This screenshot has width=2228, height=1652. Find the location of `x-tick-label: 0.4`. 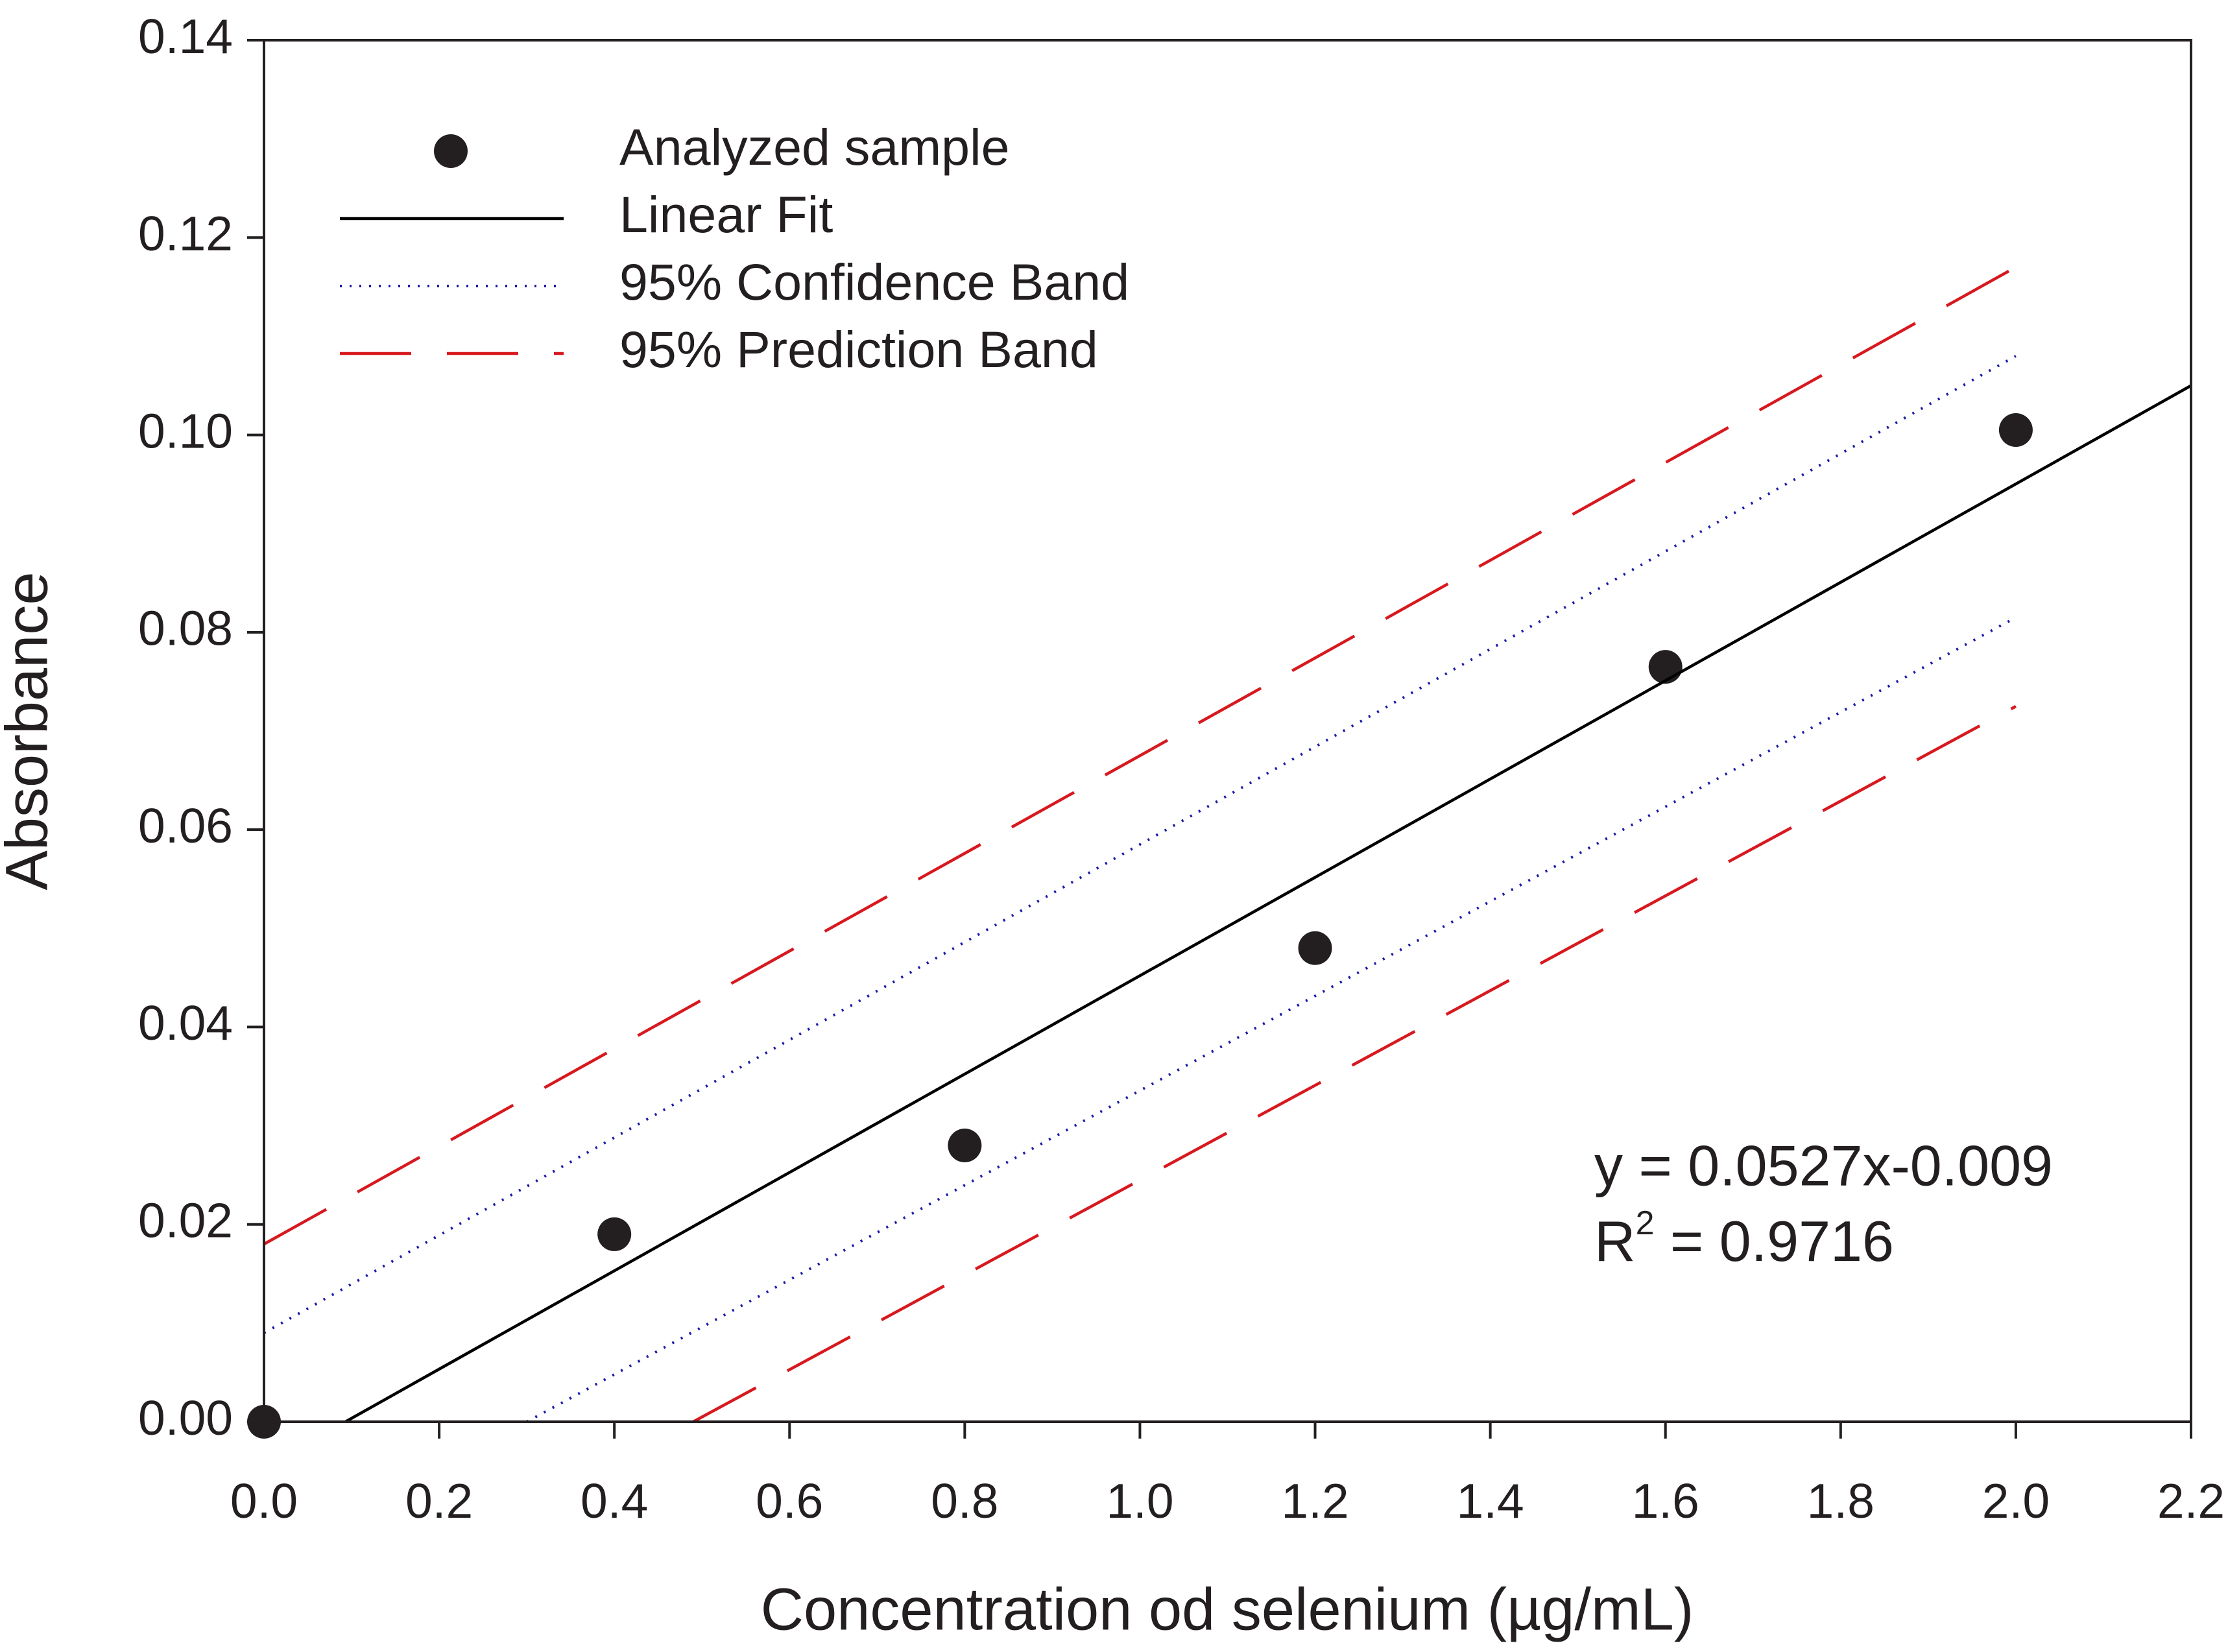

x-tick-label: 0.4 is located at coordinates (614, 1501).